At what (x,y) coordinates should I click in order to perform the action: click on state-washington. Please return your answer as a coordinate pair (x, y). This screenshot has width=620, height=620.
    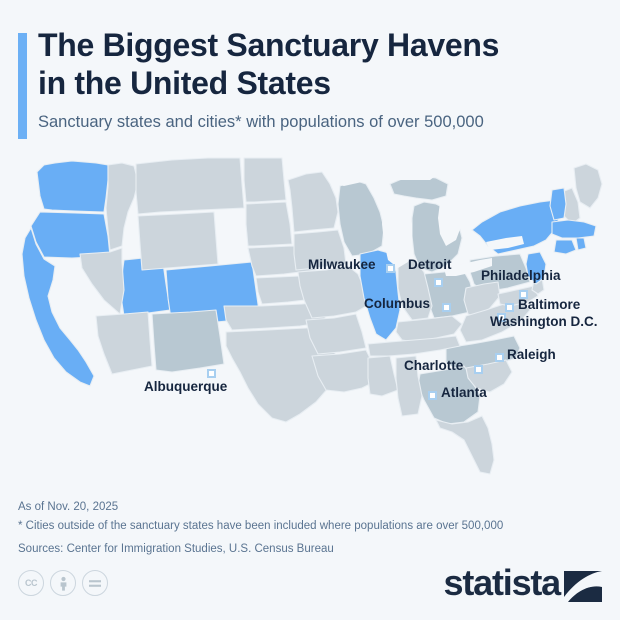
    Looking at the image, I should click on (72, 186).